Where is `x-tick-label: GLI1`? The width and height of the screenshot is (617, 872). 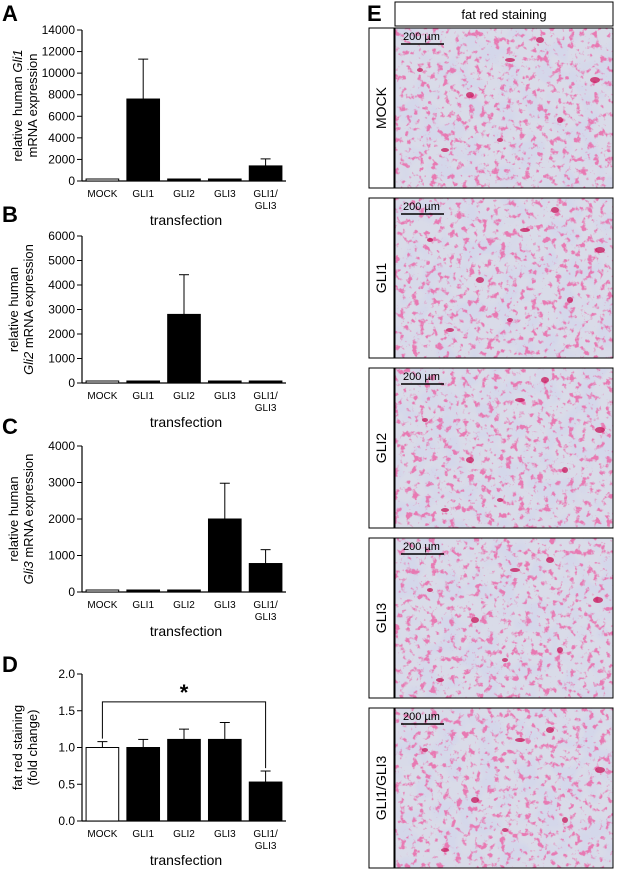 x-tick-label: GLI1 is located at coordinates (143, 194).